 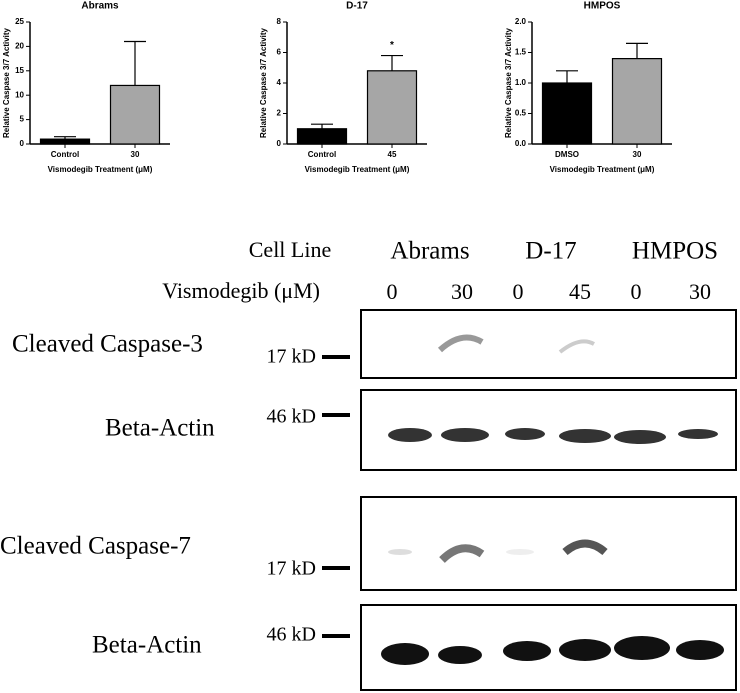 What do you see at coordinates (22, 119) in the screenshot?
I see `y-tick-label: 5` at bounding box center [22, 119].